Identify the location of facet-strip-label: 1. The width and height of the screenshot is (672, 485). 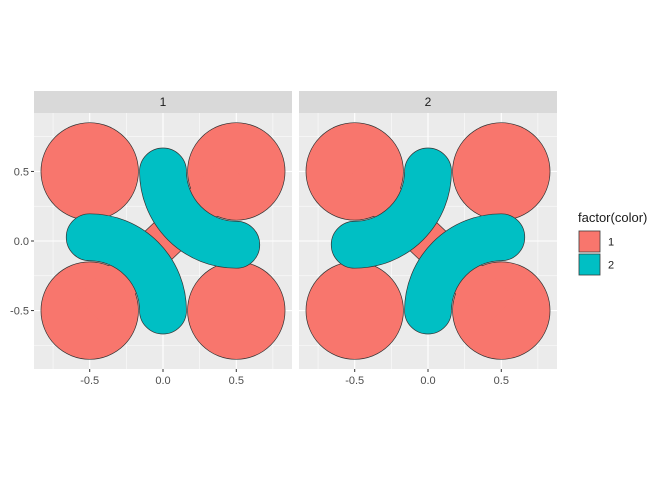
(163, 102).